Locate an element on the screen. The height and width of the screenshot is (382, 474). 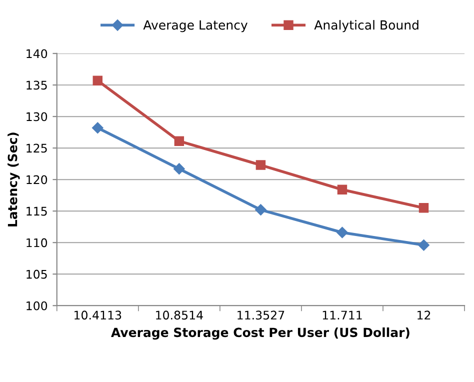
x-axis-title: Average Storage Cost Per User (US Dollar) is located at coordinates (260, 333).